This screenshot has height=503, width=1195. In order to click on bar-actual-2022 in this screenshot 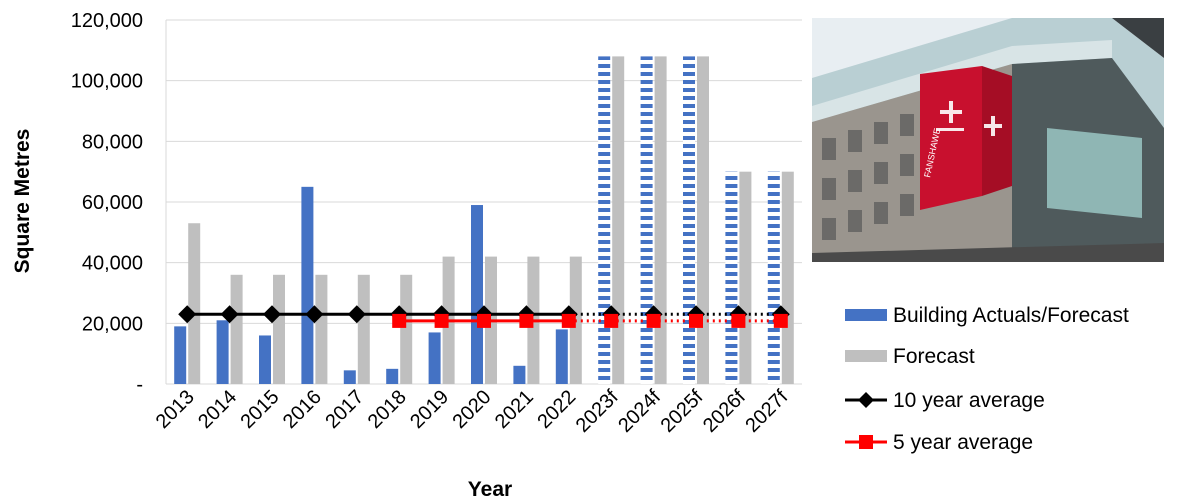, I will do `click(561, 356)`.